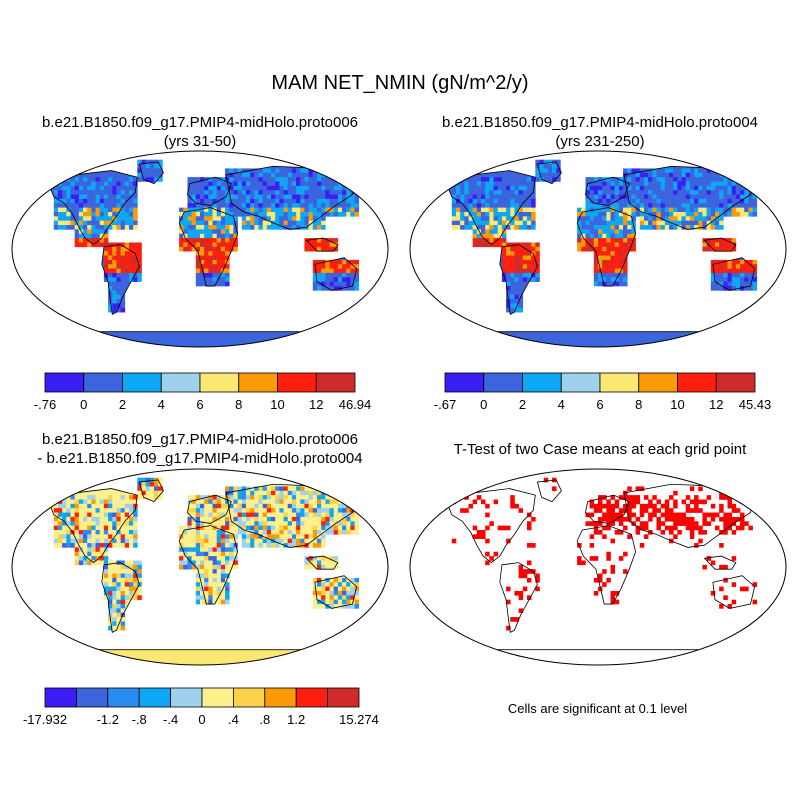  What do you see at coordinates (161, 404) in the screenshot?
I see `colorbar-tick-label: 4` at bounding box center [161, 404].